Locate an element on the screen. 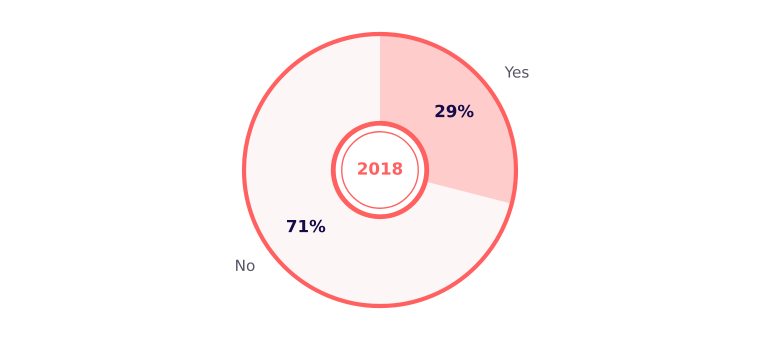 The height and width of the screenshot is (340, 760). slice-label: No is located at coordinates (245, 266).